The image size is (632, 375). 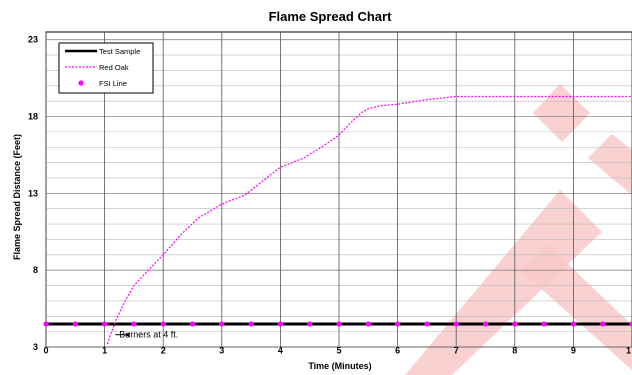 I want to click on y-tick-label: 23, so click(x=33, y=40).